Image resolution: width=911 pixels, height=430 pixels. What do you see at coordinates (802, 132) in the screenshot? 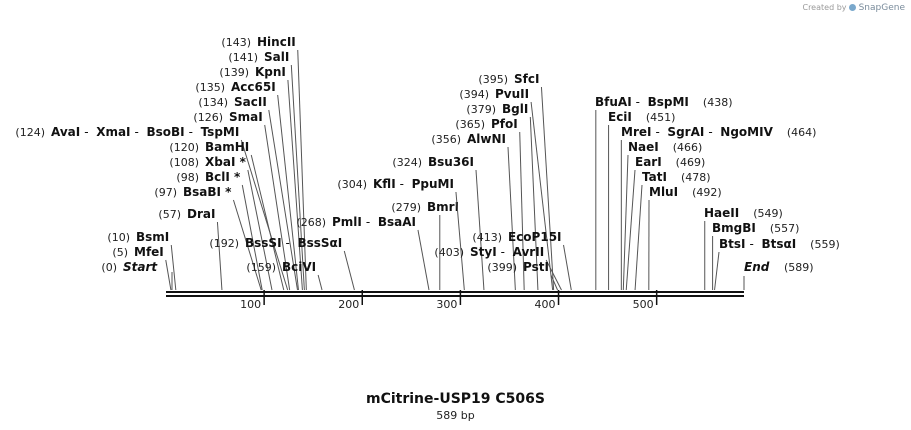
I see `site-position-mrei: (464)` at bounding box center [802, 132].